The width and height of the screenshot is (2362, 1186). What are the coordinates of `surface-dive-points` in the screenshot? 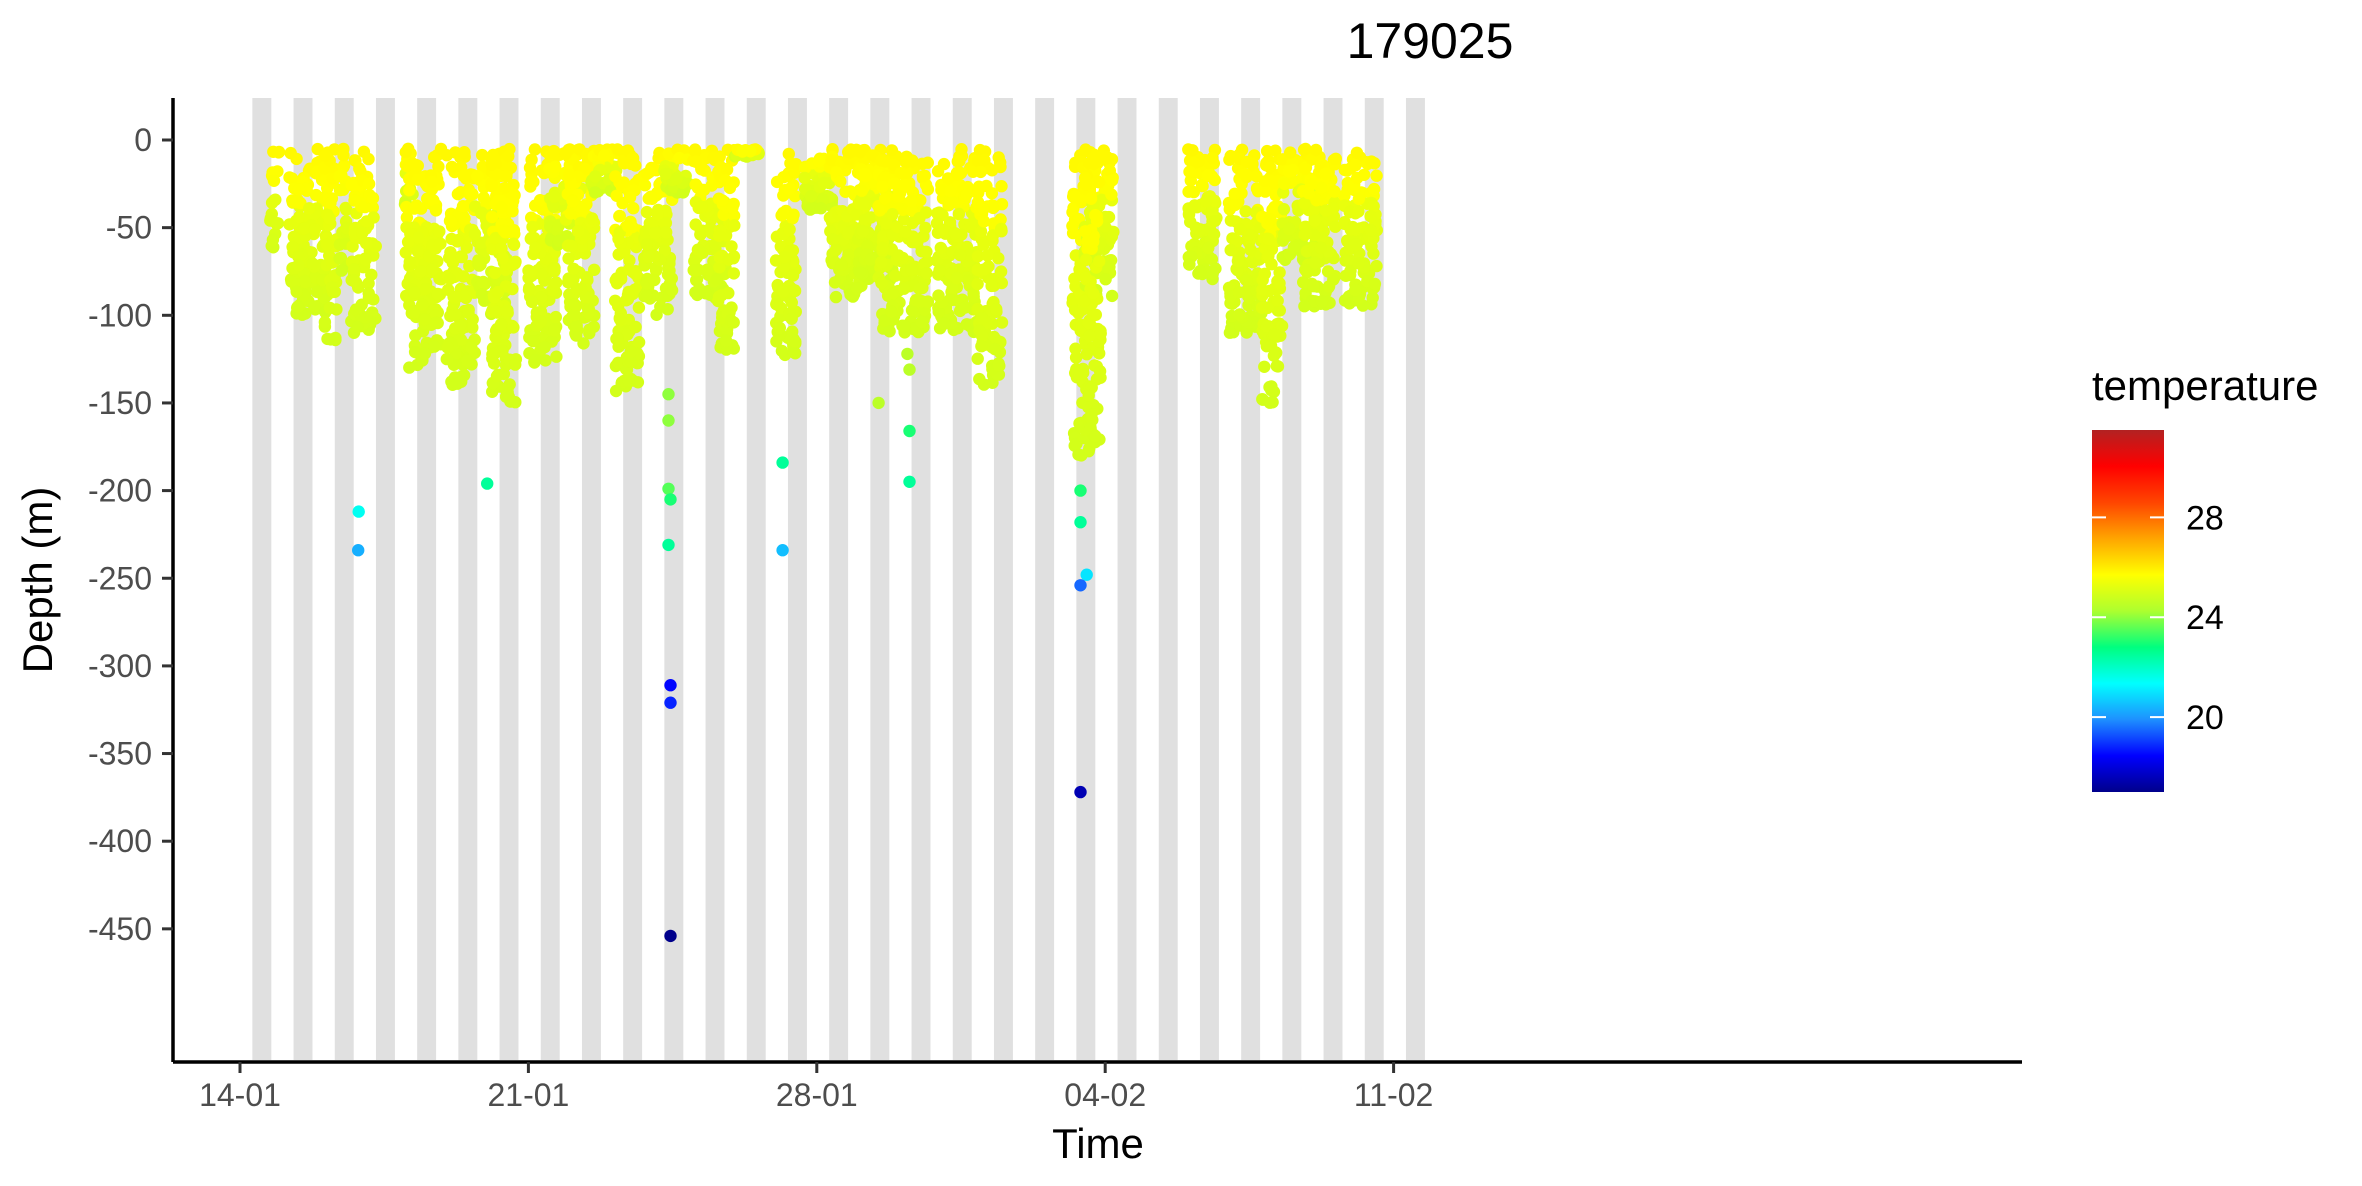 It's located at (824, 302).